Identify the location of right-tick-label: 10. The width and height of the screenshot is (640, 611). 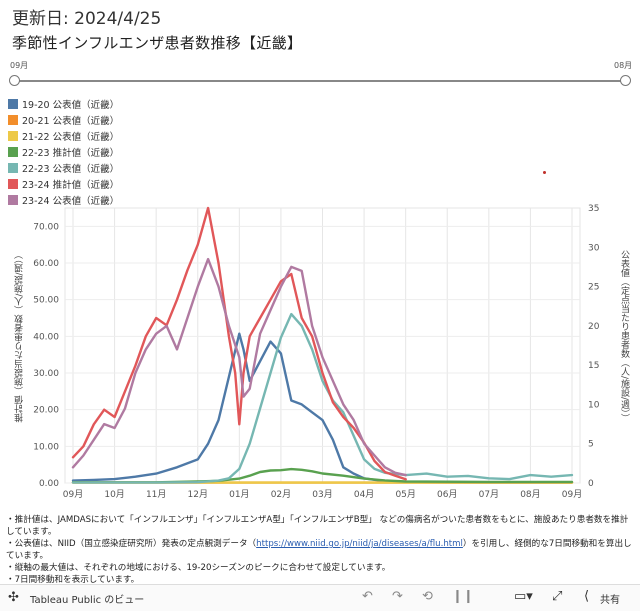
(594, 405).